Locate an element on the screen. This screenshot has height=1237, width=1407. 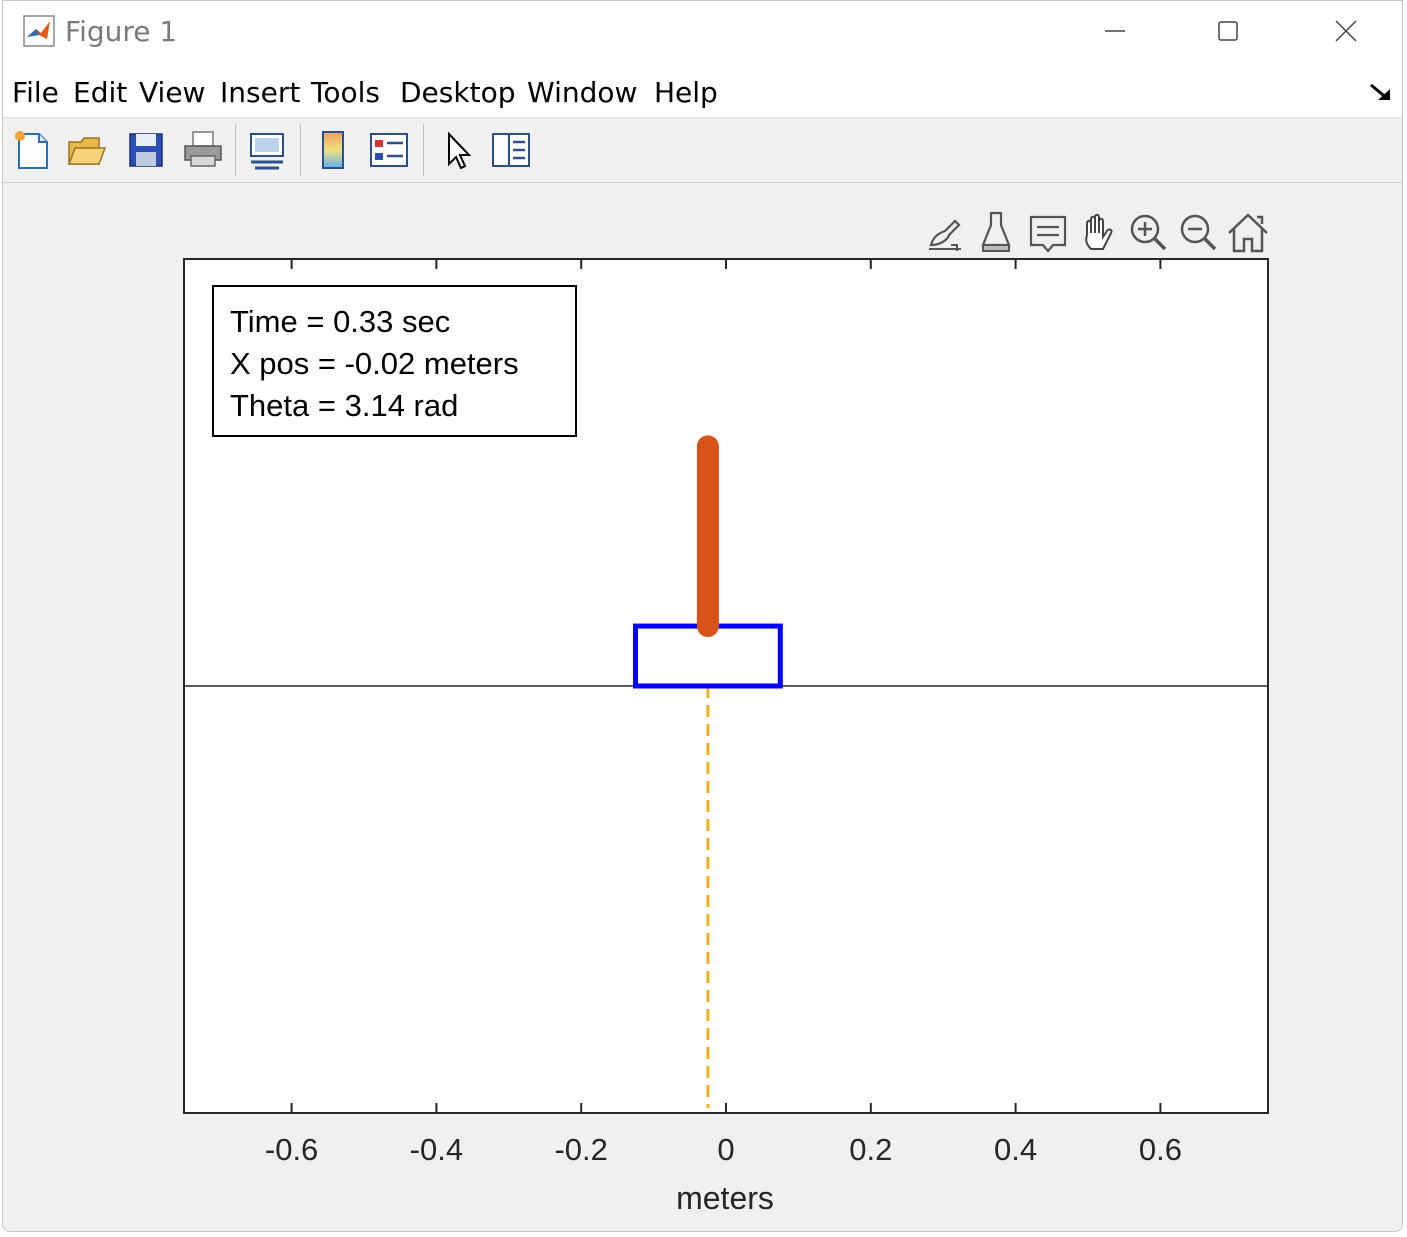
figure-toolbar is located at coordinates (702, 150).